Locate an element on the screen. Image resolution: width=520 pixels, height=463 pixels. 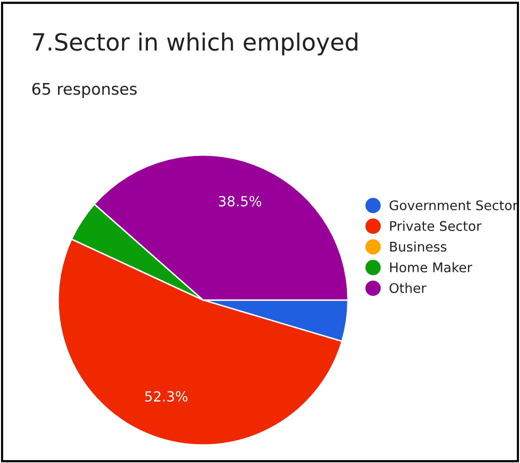
legend-label: Home Maker is located at coordinates (431, 267).